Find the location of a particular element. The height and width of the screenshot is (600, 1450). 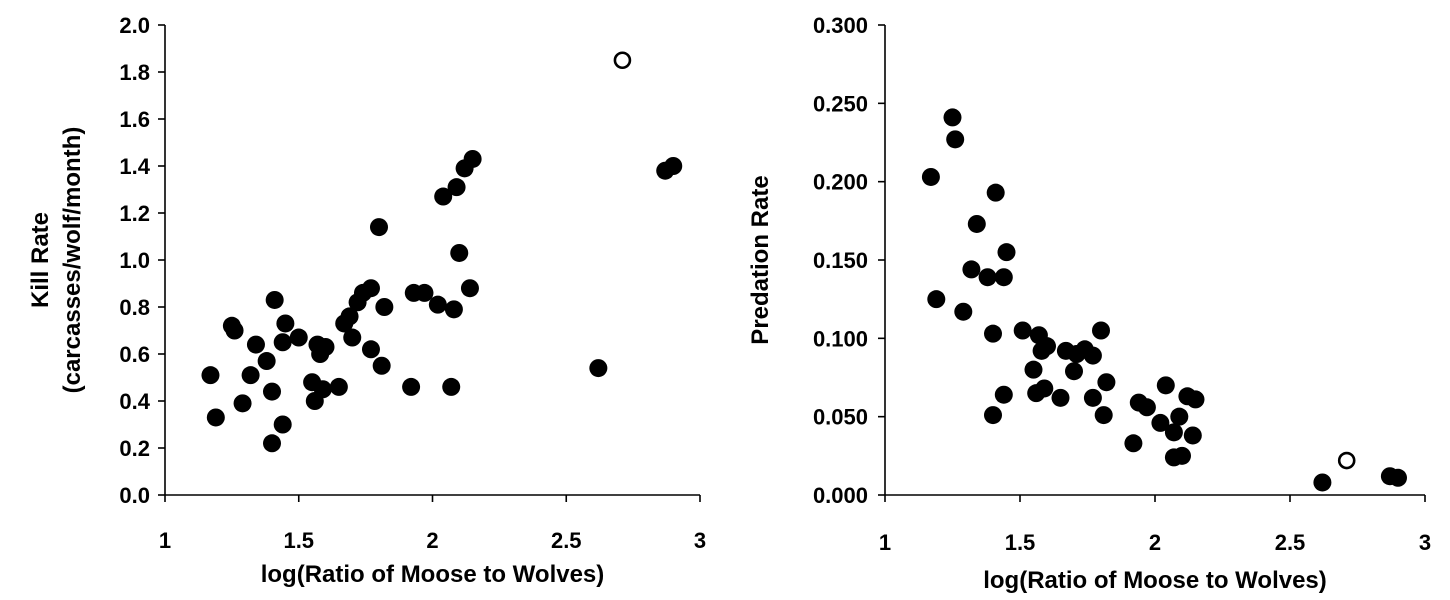

data-point-open is located at coordinates (1346, 460).